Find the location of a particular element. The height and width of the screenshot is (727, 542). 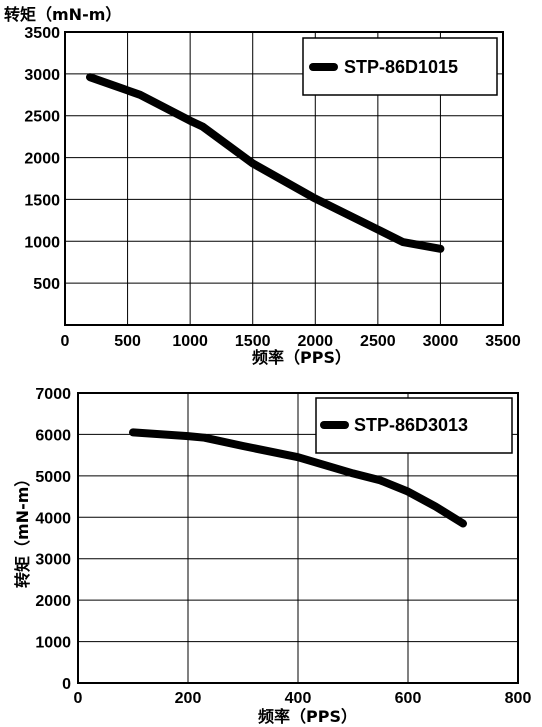

chart-bottom-legend: STP-86D3013 is located at coordinates (414, 425).